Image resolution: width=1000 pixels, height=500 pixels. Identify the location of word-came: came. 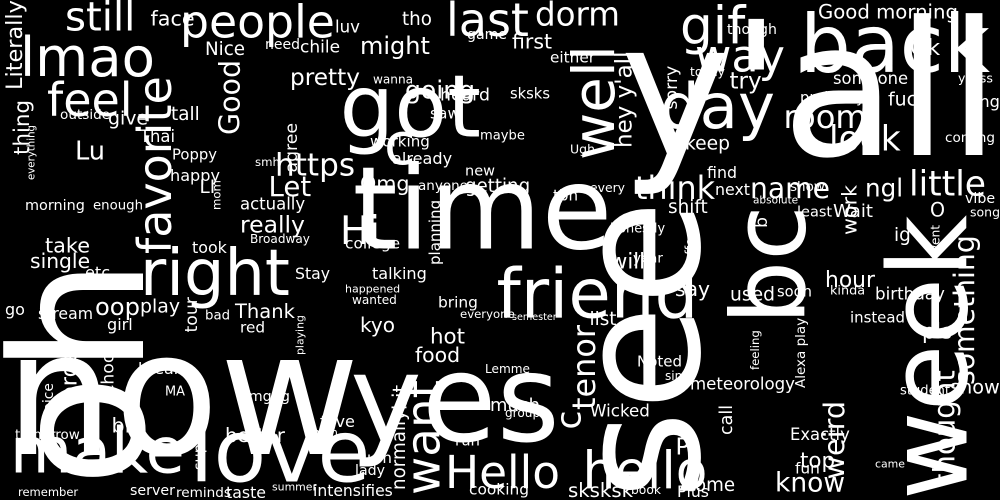
(890, 464).